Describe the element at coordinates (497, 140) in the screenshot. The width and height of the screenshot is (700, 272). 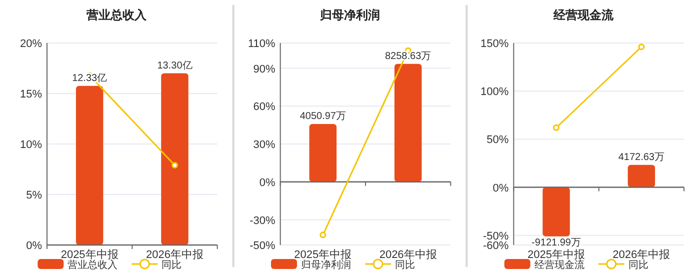
I see `y-tick-label: 50%` at that location.